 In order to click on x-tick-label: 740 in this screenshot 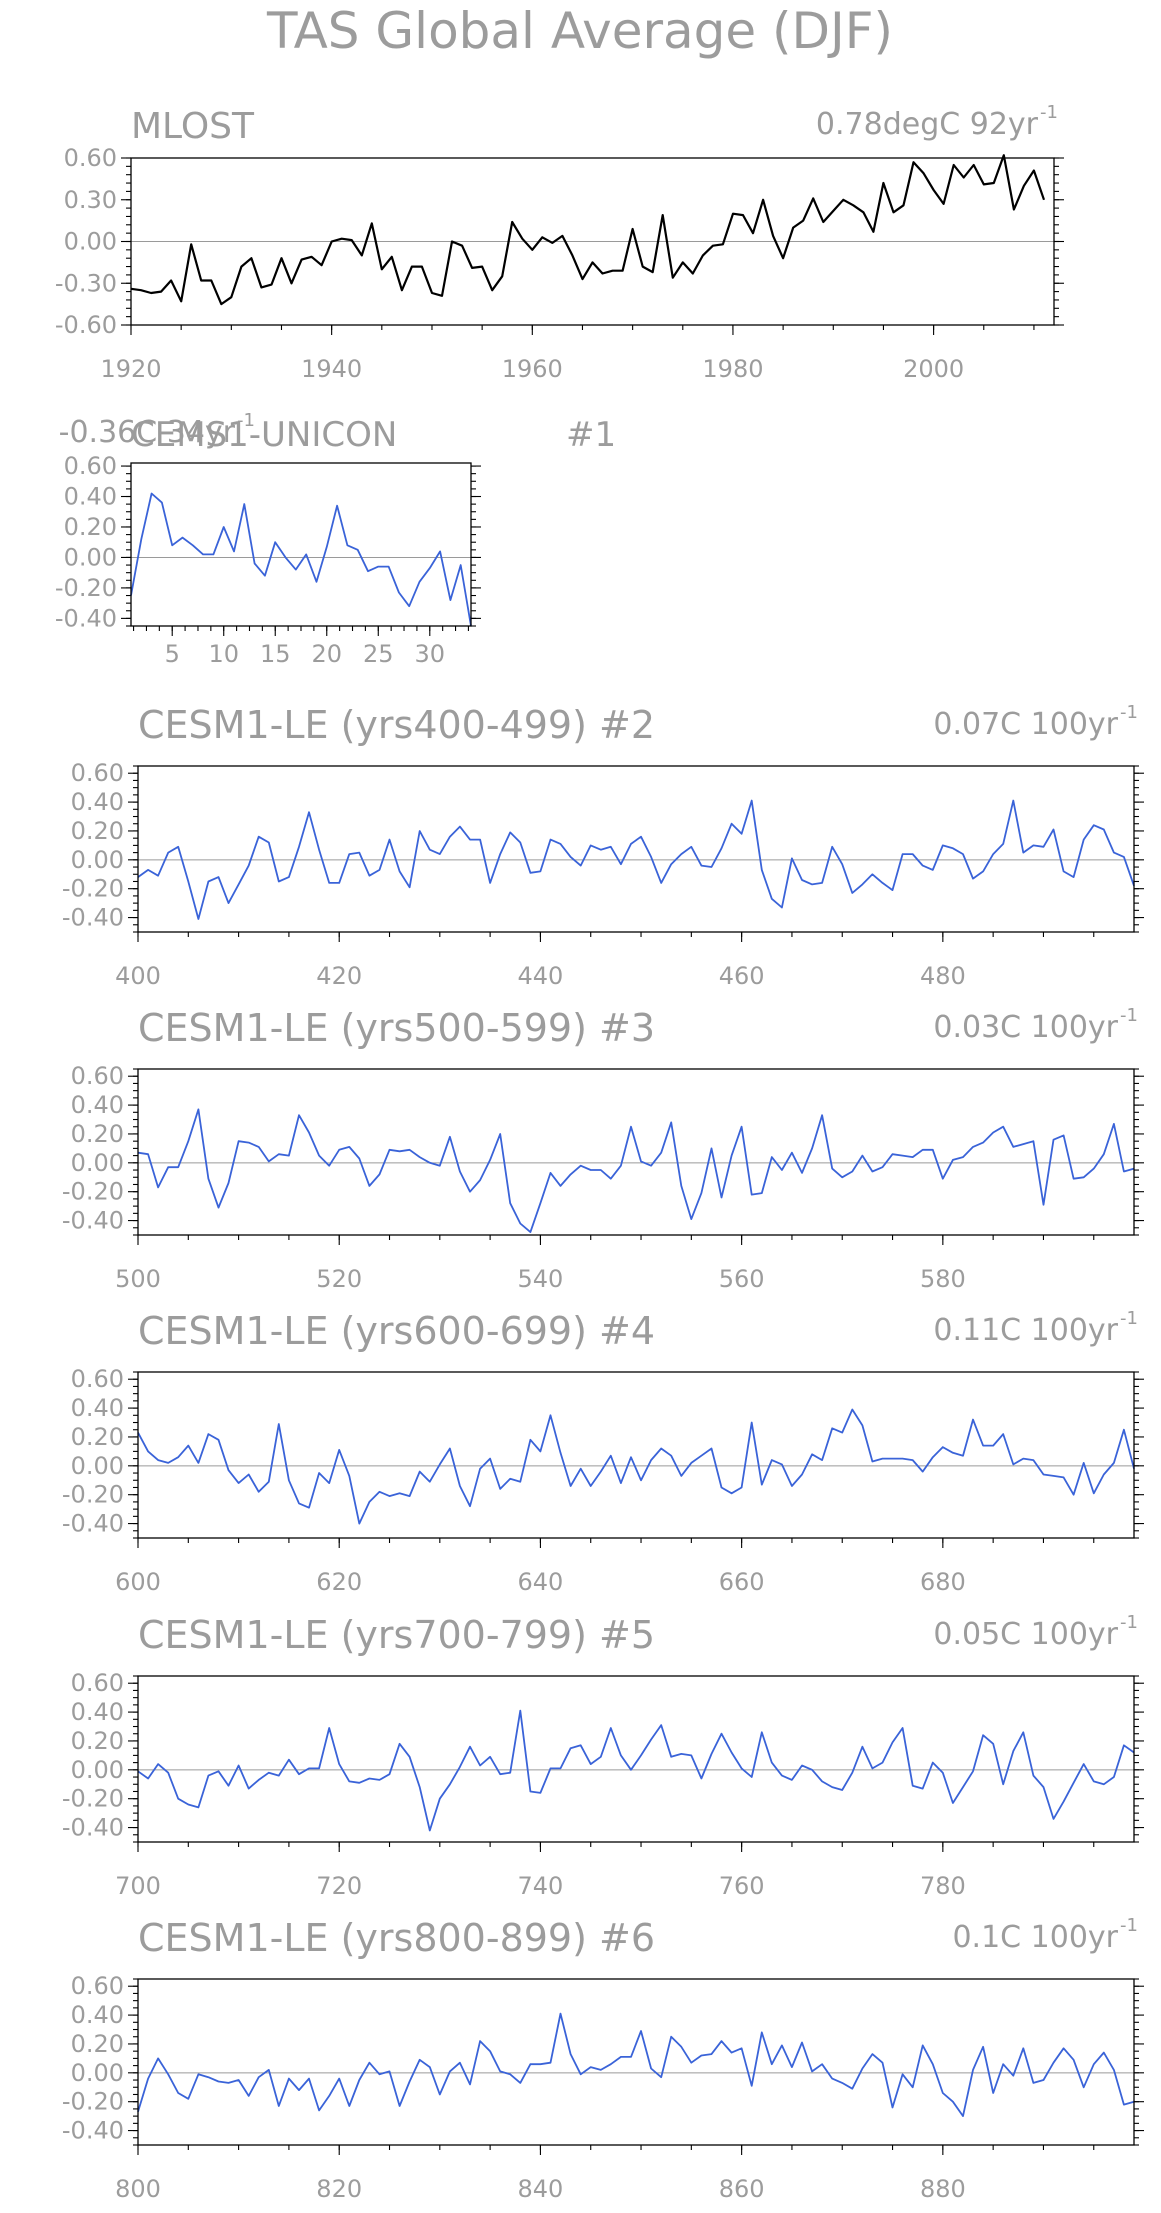, I will do `click(541, 1886)`.